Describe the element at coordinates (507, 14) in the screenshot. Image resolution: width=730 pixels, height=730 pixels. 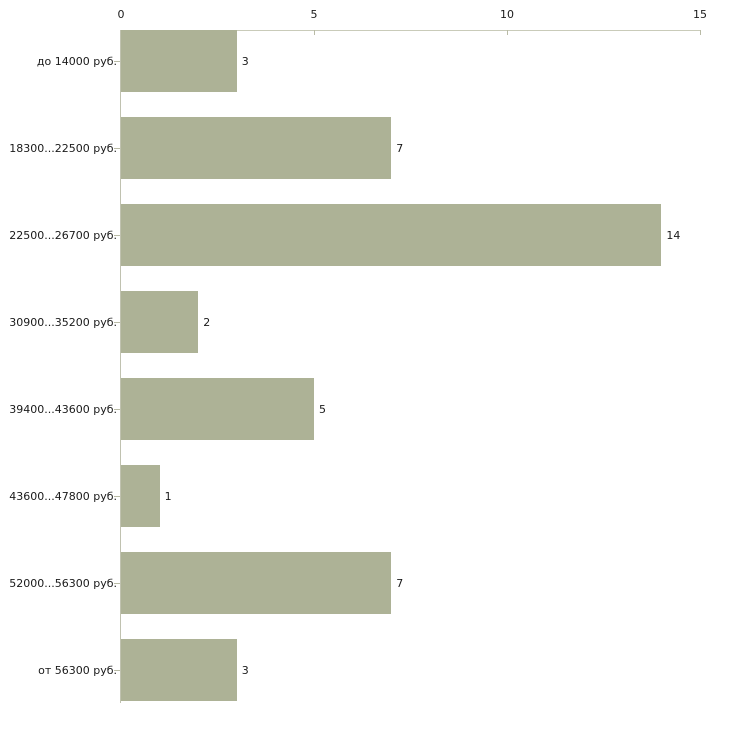
I see `x-tick-label: 10` at that location.